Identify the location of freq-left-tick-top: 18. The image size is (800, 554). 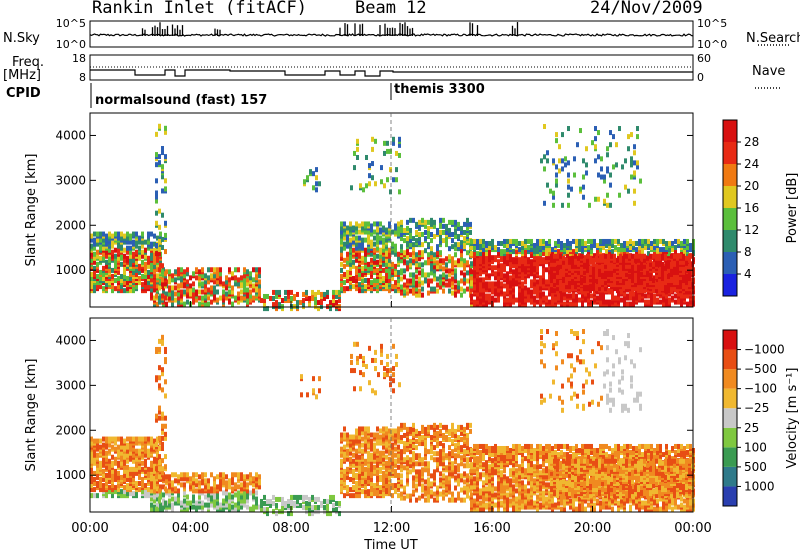
(79, 58).